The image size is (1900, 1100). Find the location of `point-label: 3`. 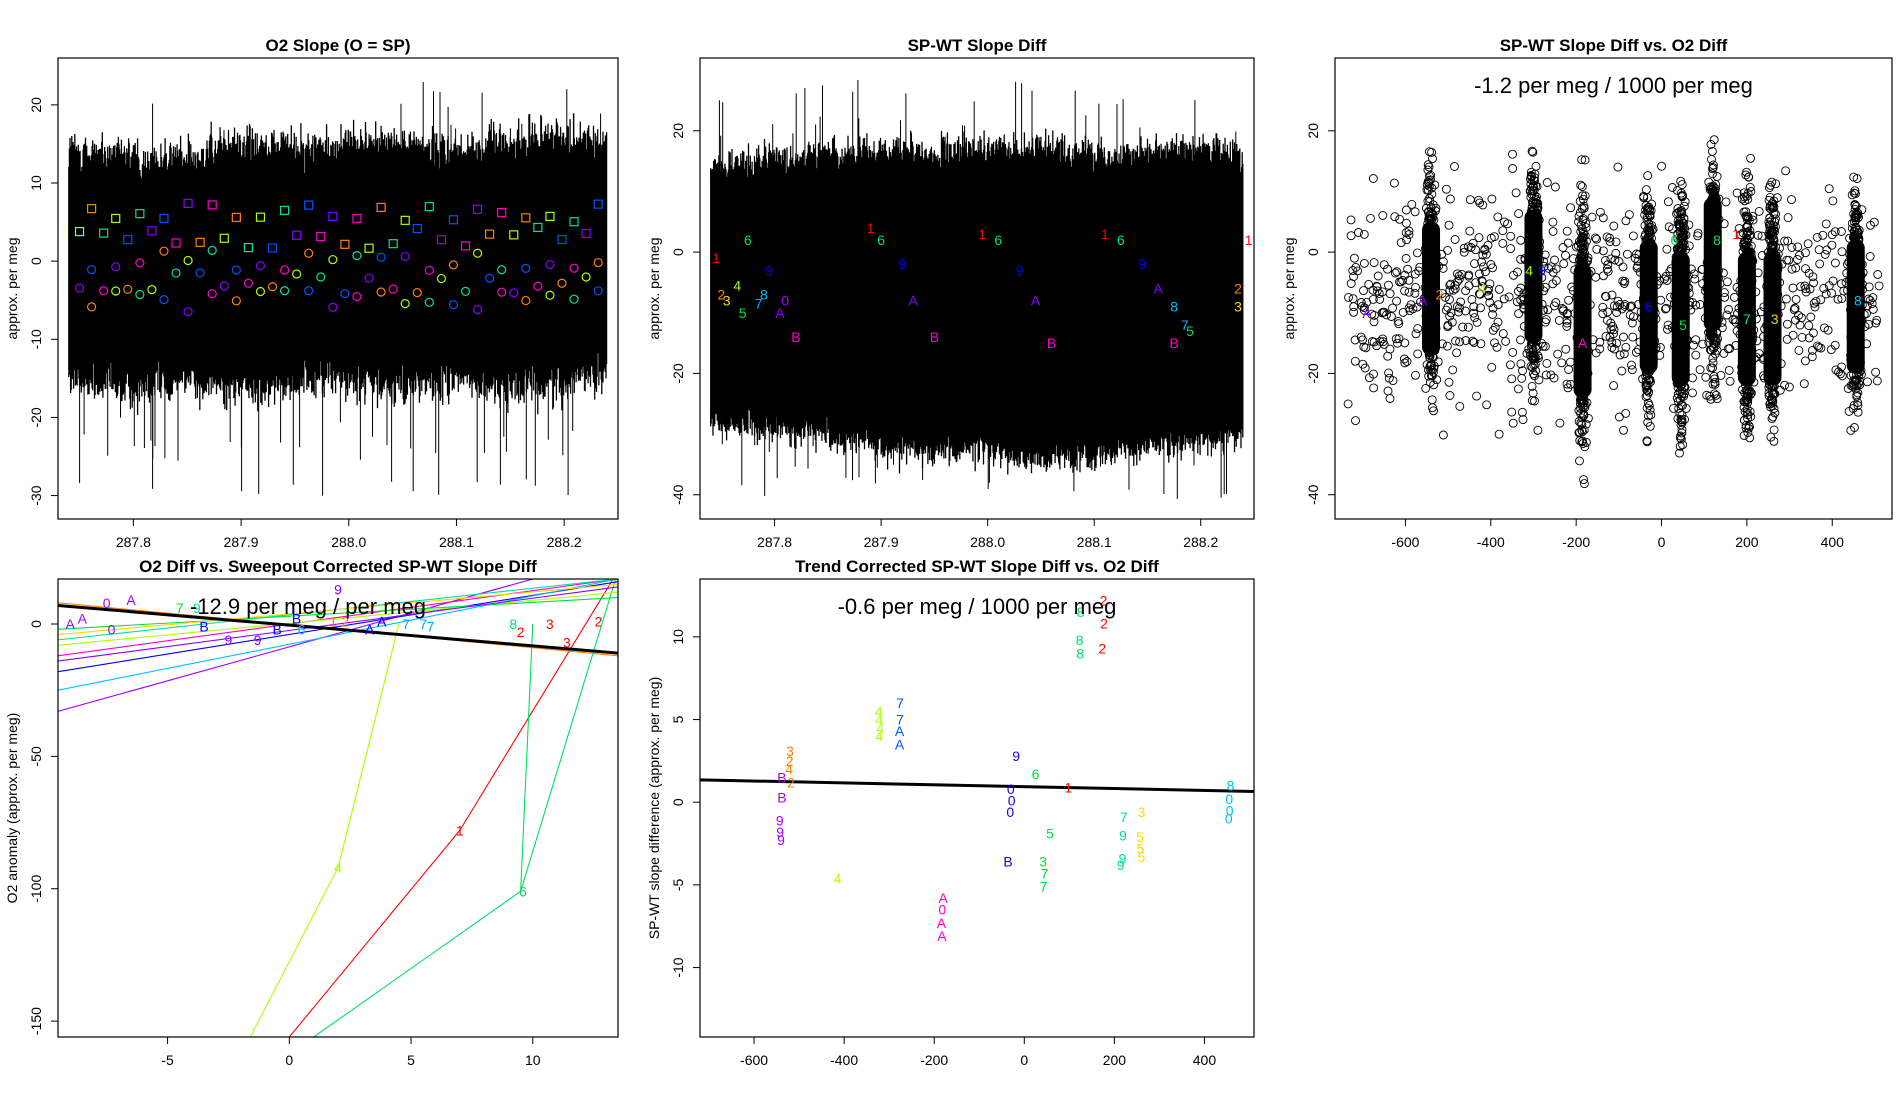

point-label: 3 is located at coordinates (727, 301).